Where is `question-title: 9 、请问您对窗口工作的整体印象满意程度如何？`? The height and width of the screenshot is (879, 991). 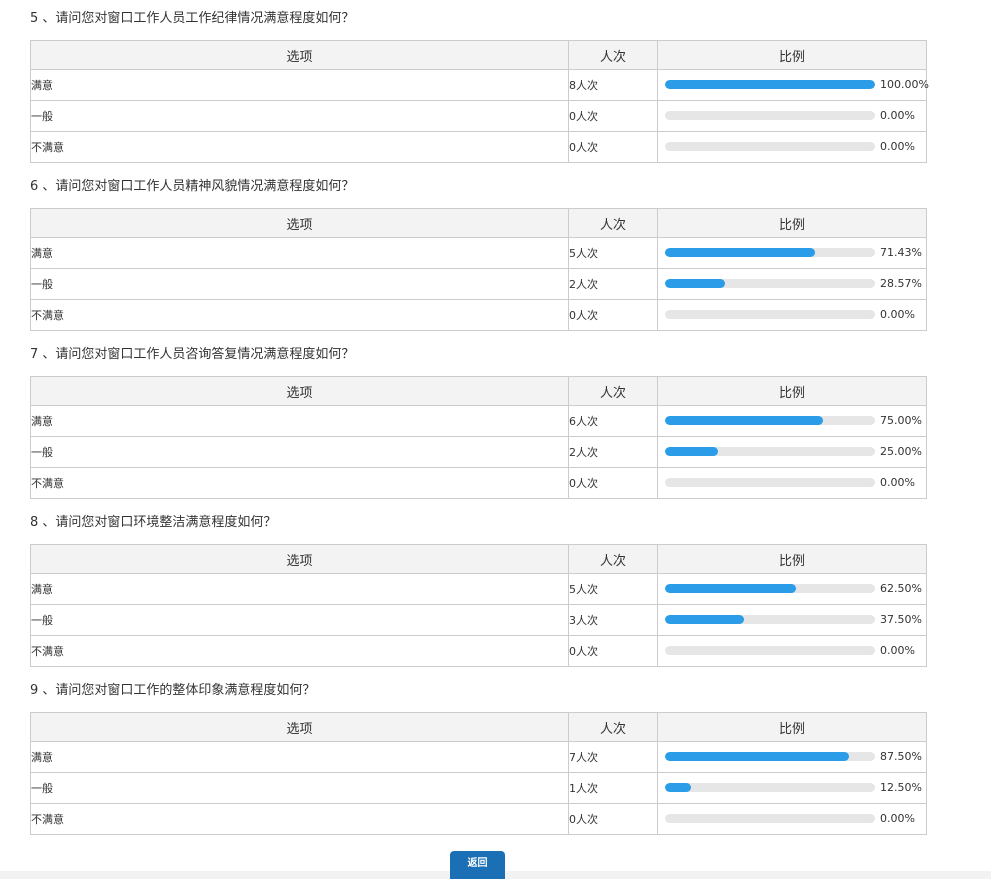 question-title: 9 、请问您对窗口工作的整体印象满意程度如何？ is located at coordinates (173, 690).